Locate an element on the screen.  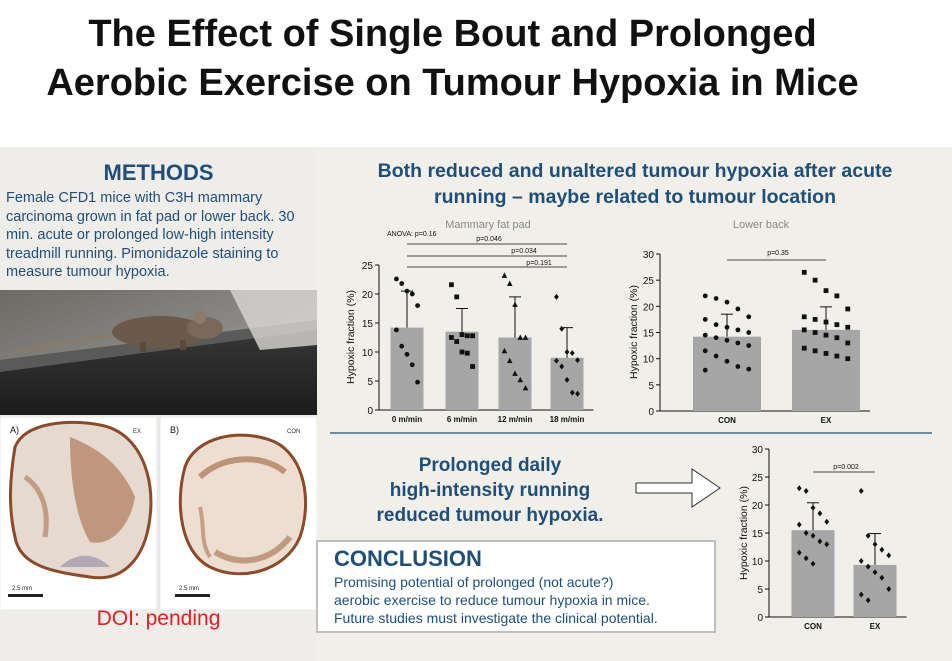
chart-2-y-axis-label: Hypoxic fraction (%) is located at coordinates (744, 533).